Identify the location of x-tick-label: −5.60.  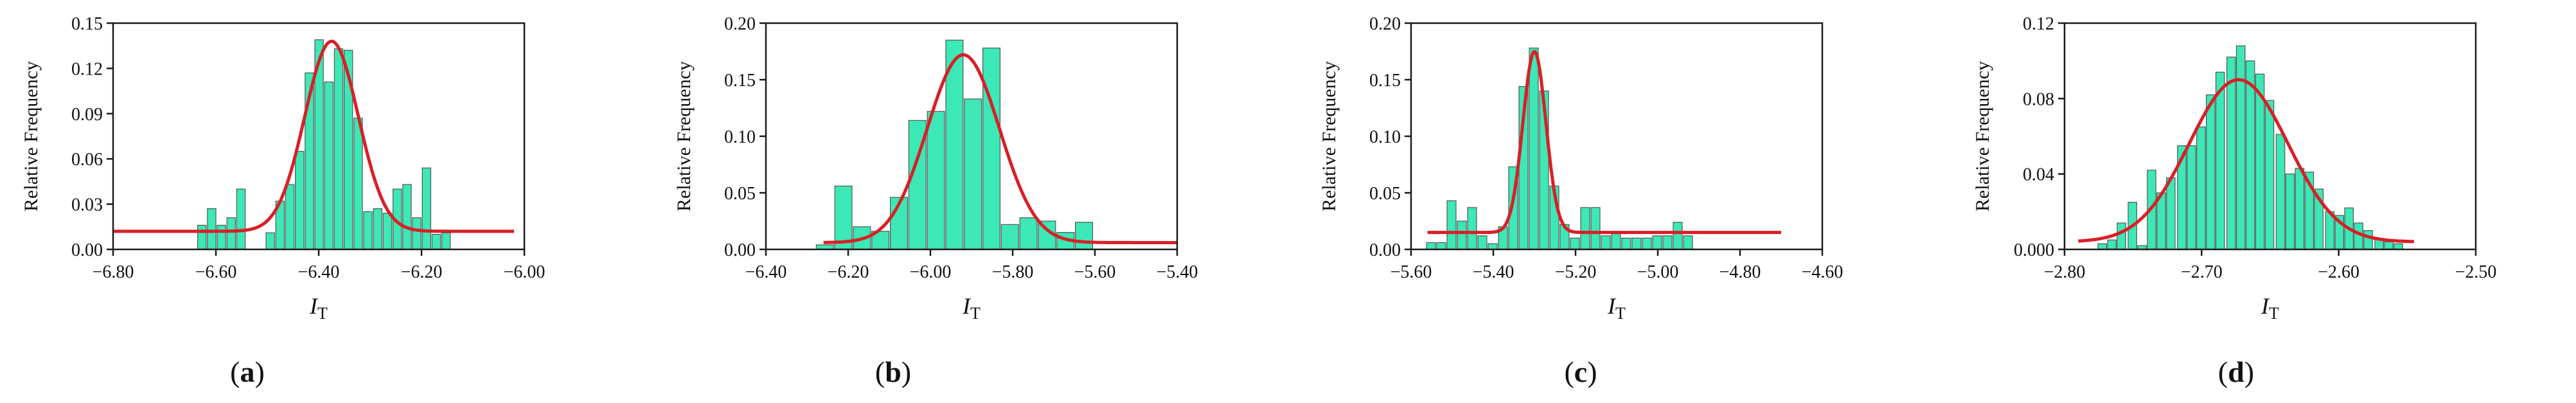
(1095, 272).